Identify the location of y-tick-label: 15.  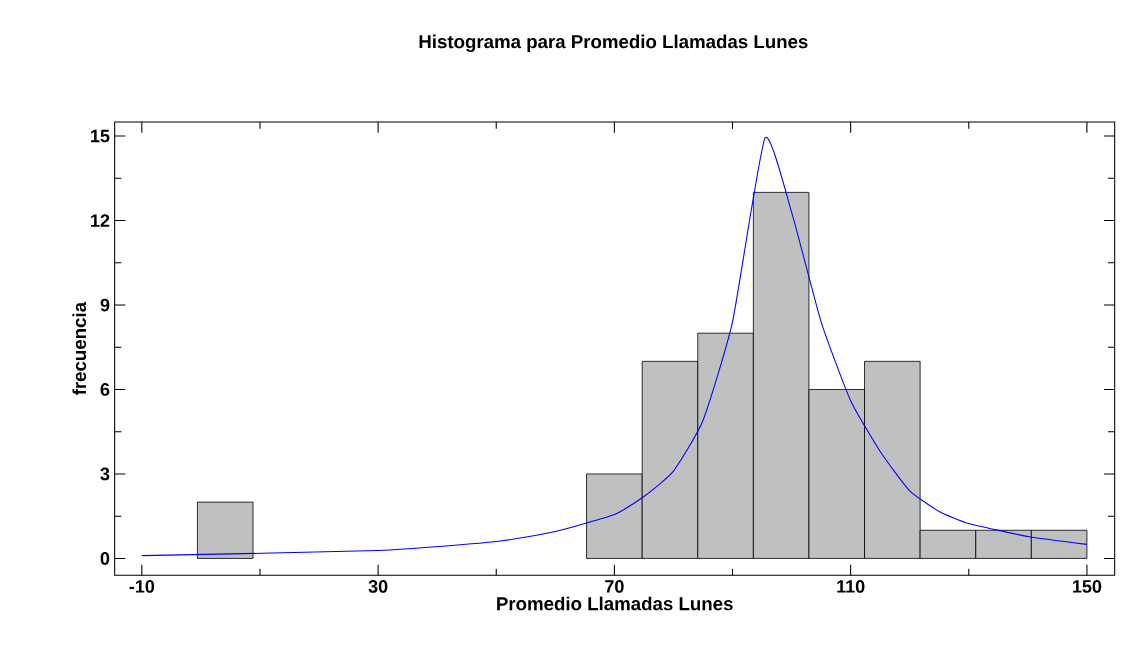
(100, 136).